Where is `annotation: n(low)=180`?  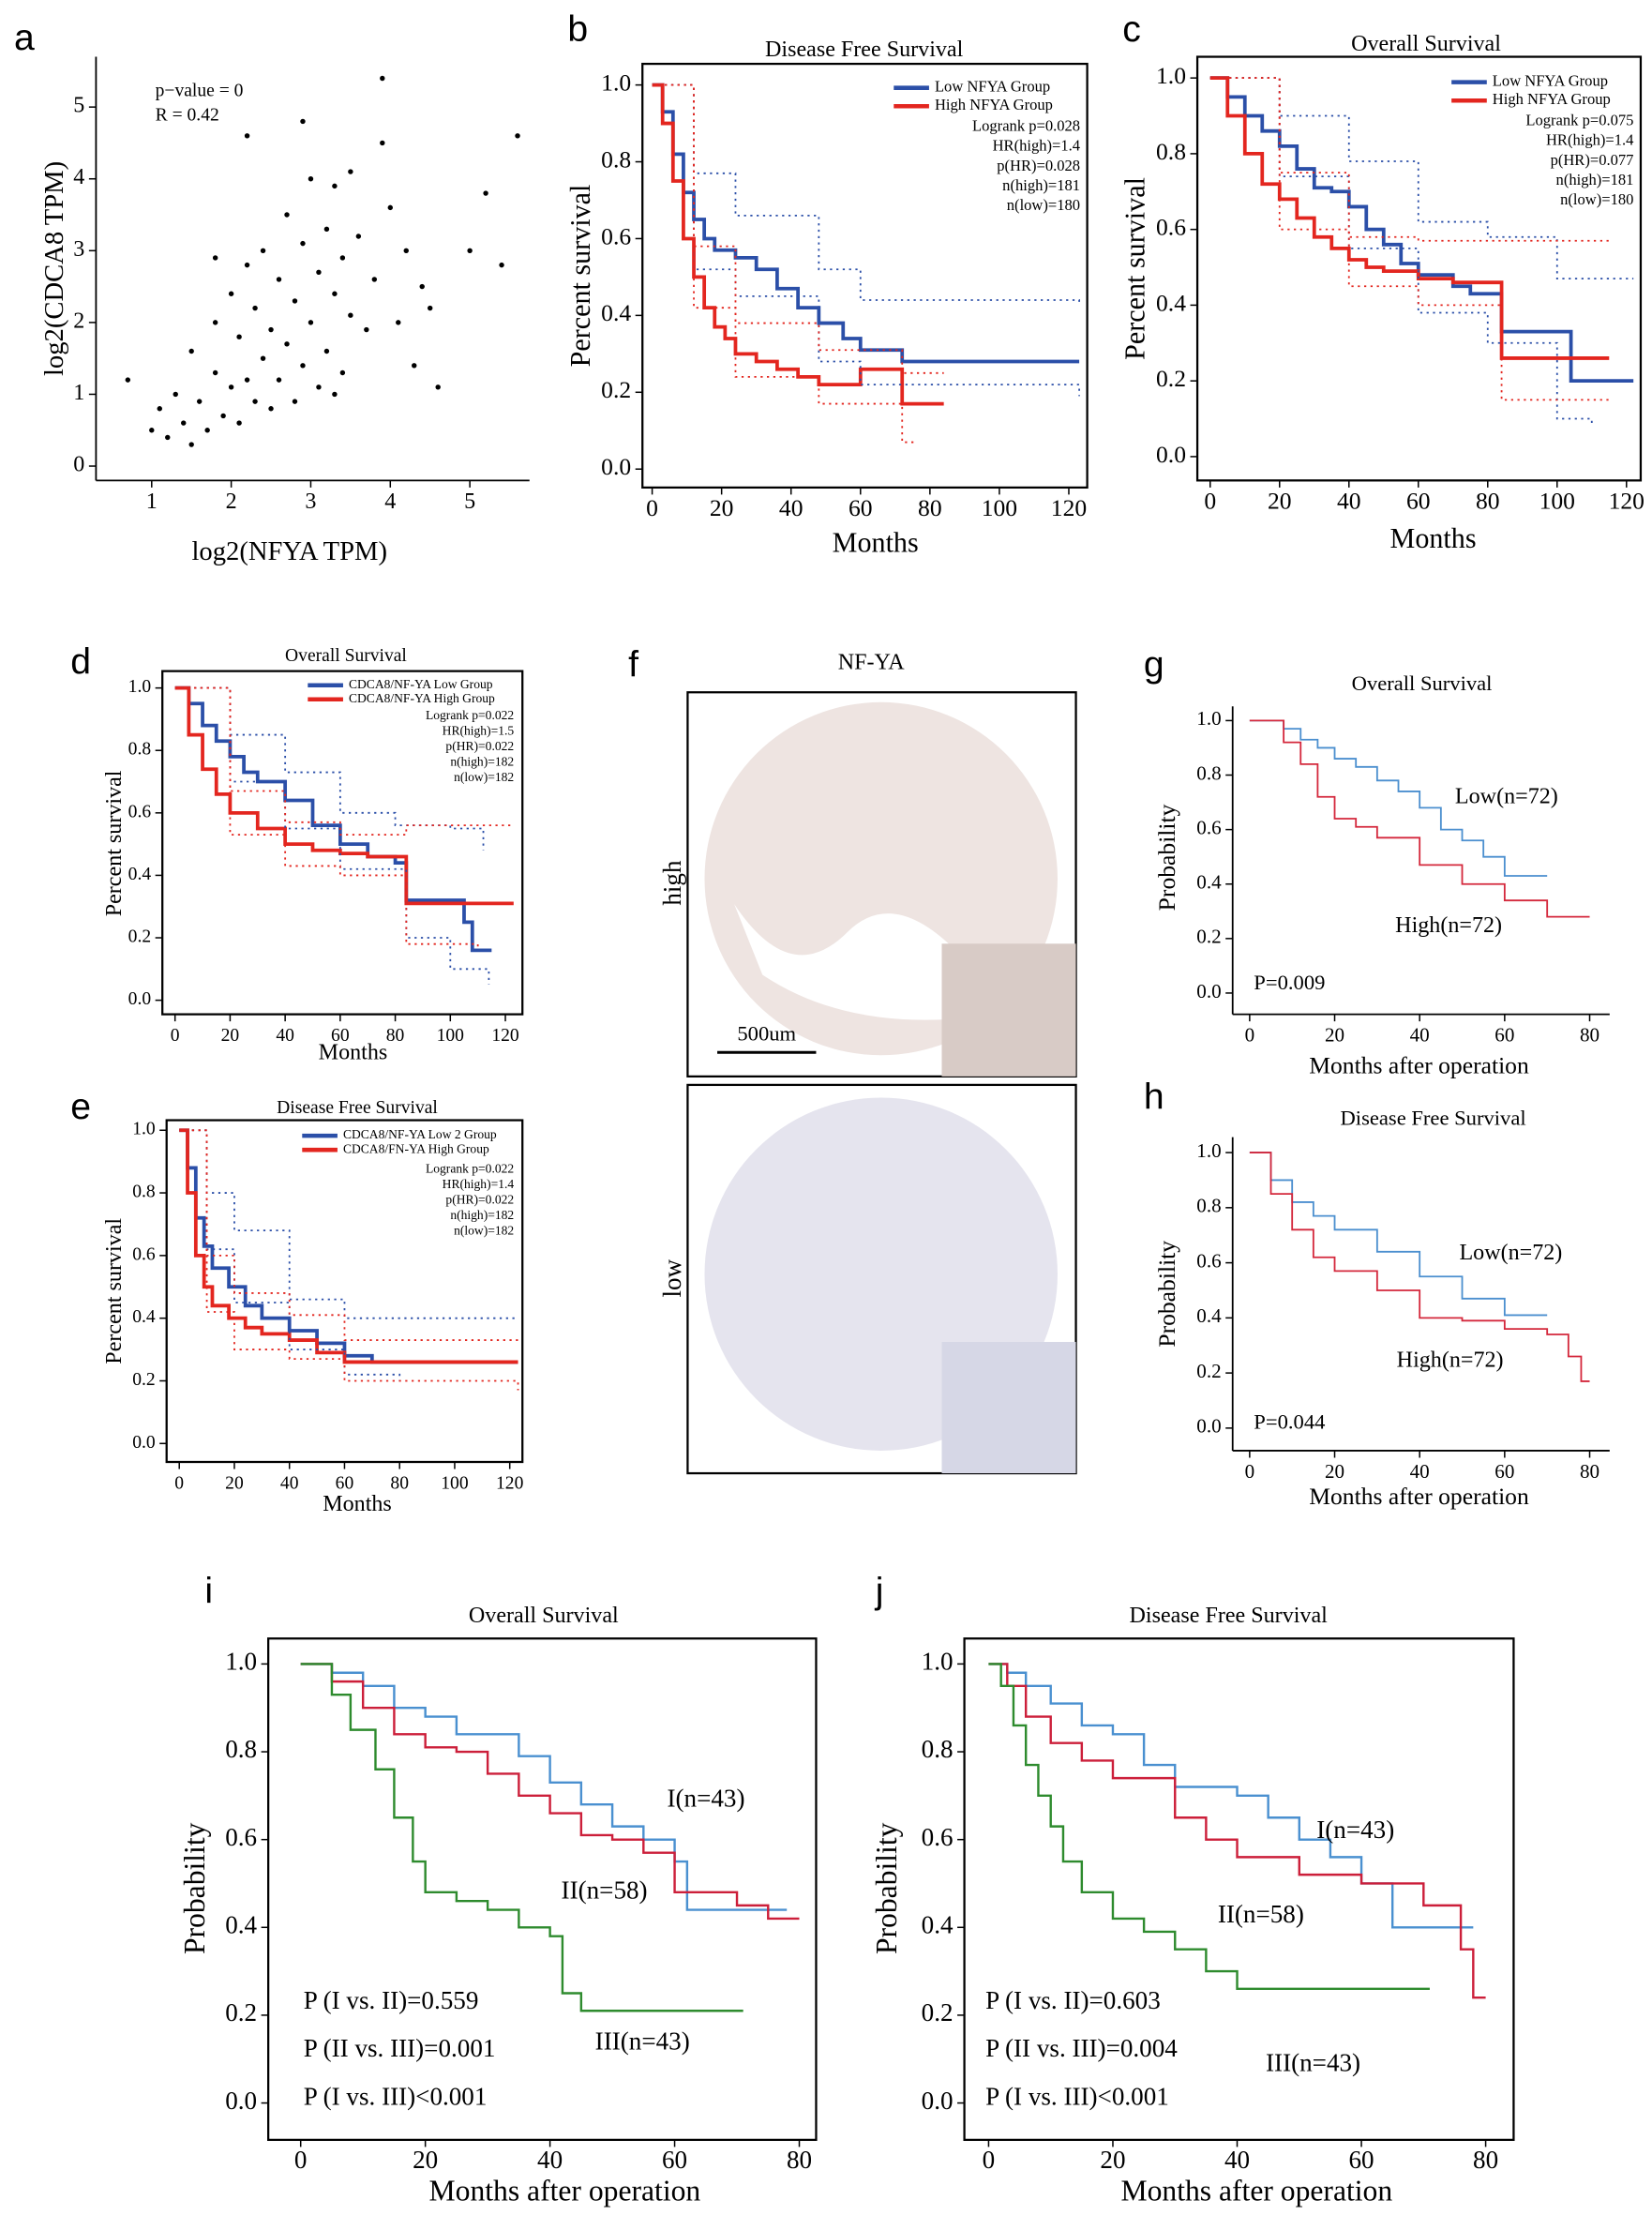 annotation: n(low)=180 is located at coordinates (1596, 199).